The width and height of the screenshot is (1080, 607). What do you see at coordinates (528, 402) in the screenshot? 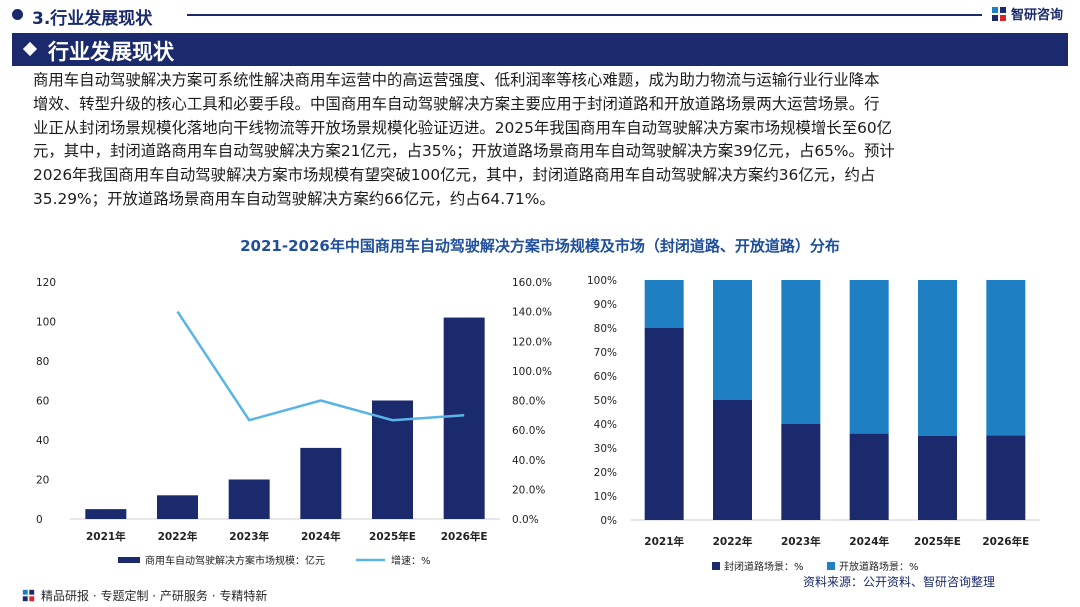
I see `right-y-tick-label: 80.0%` at bounding box center [528, 402].